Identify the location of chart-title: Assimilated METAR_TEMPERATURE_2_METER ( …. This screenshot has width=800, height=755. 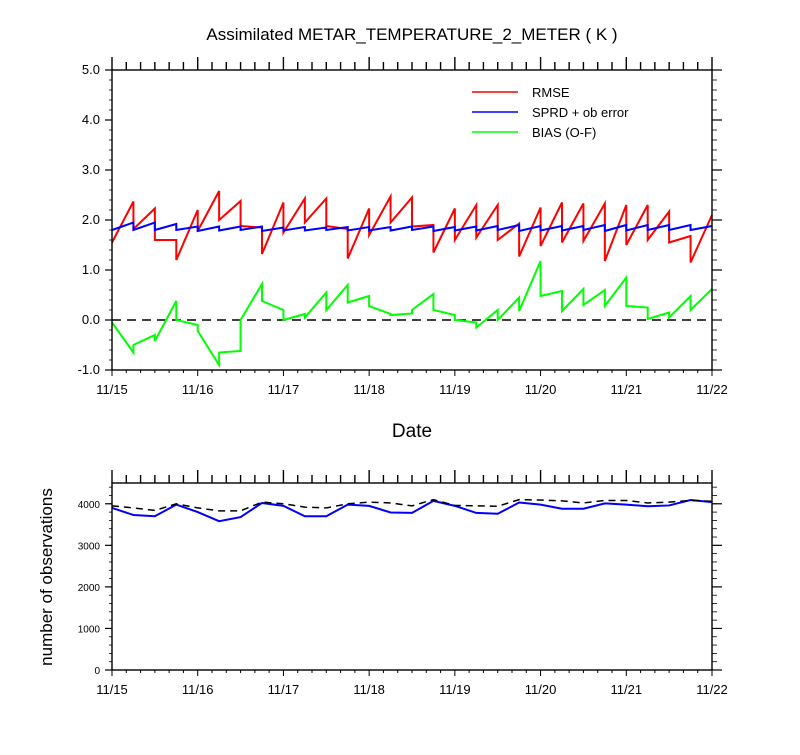
(411, 34).